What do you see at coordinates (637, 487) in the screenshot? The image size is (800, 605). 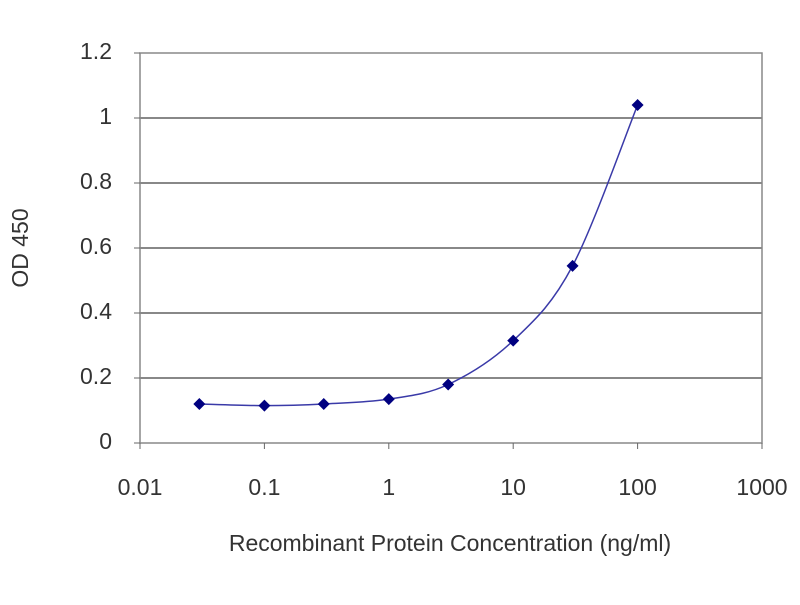 I see `x-tick-label: 100` at bounding box center [637, 487].